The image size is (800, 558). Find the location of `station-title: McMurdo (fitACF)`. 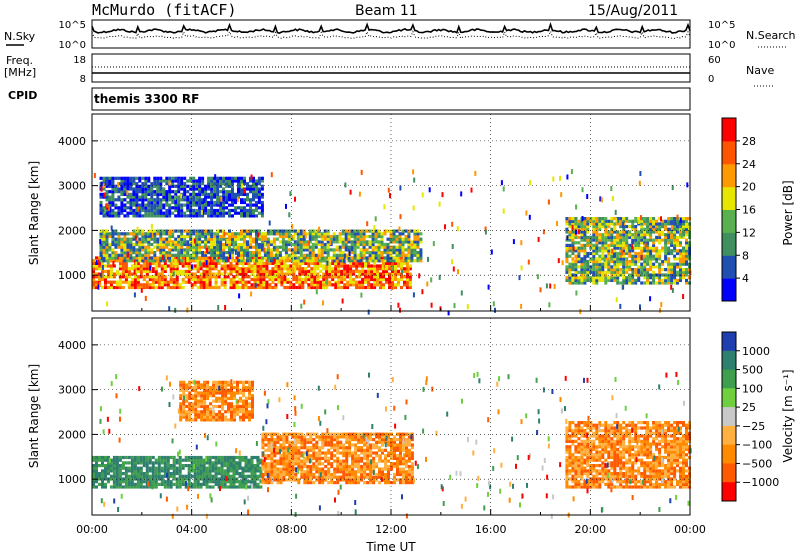

station-title: McMurdo (fitACF) is located at coordinates (164, 10).